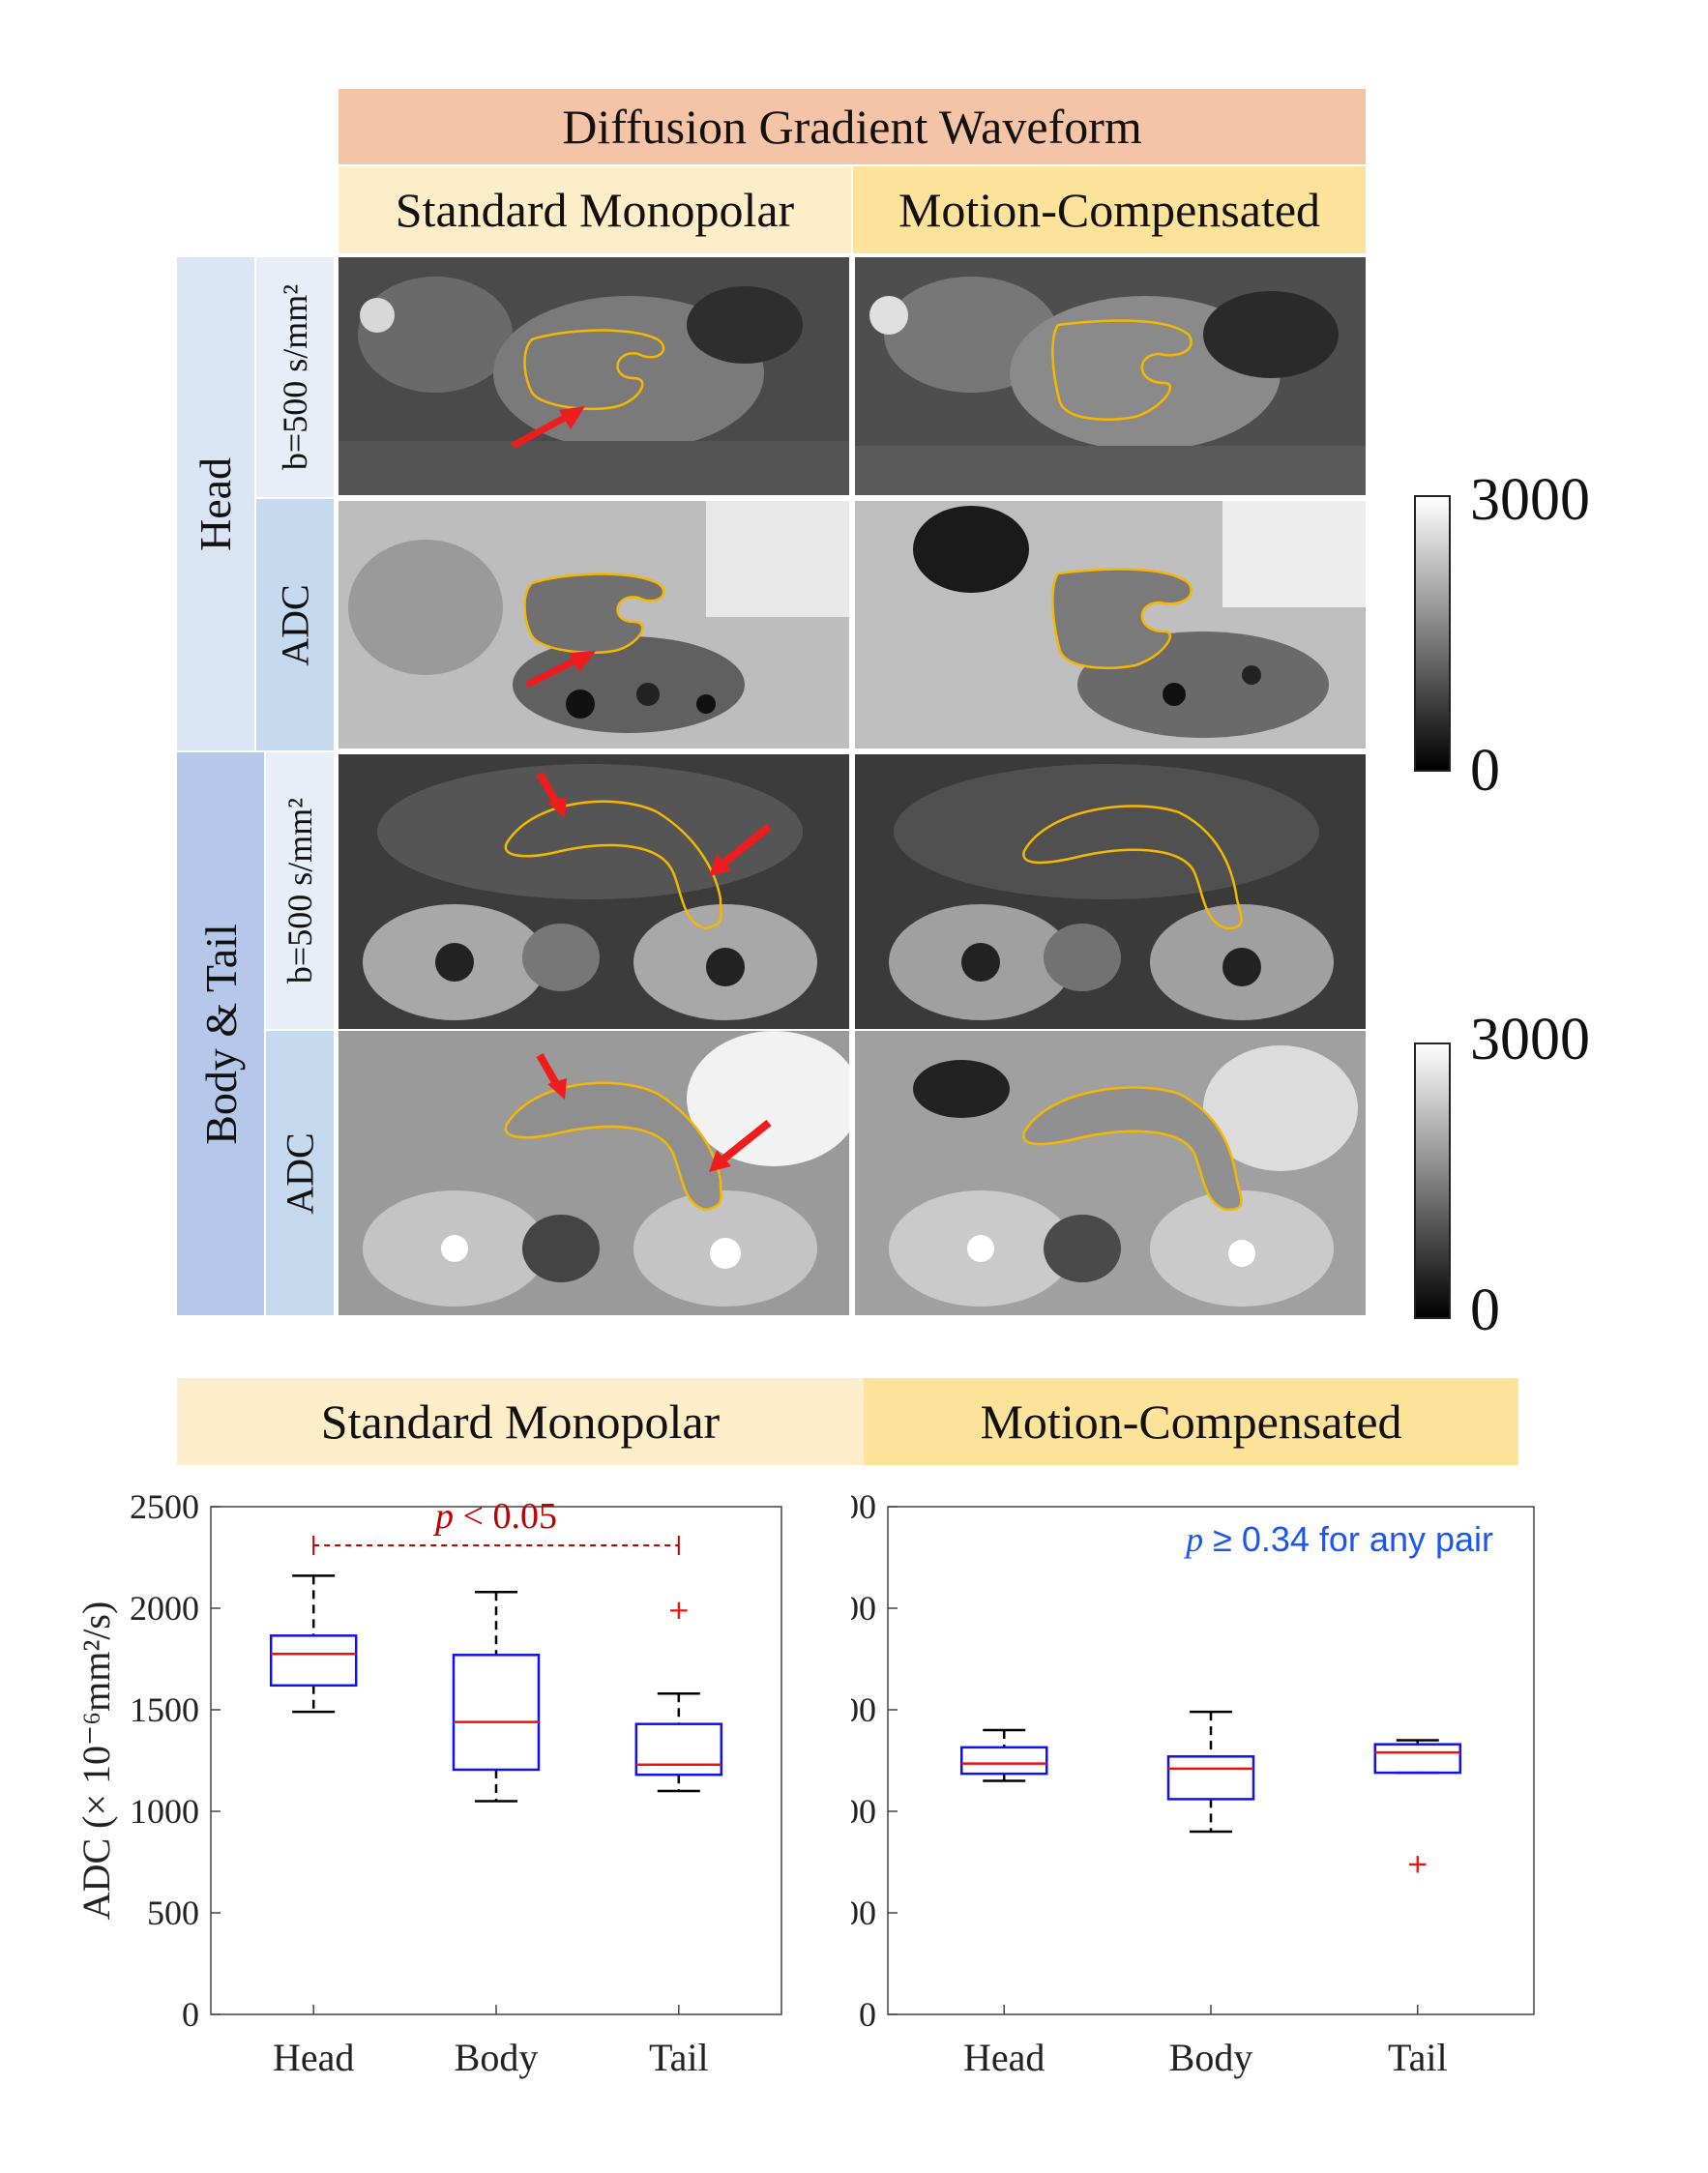 Image resolution: width=1708 pixels, height=2173 pixels. What do you see at coordinates (300, 890) in the screenshot?
I see `row-label-b500-body: b=500 s/mm²` at bounding box center [300, 890].